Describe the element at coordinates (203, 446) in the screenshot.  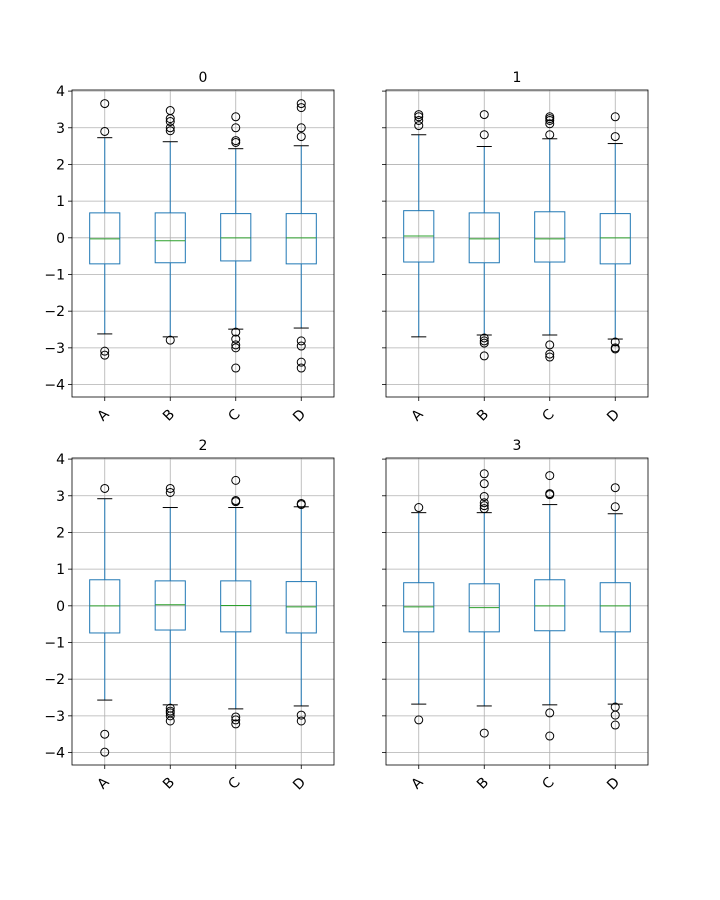
I see `subplot-title: 2` at that location.